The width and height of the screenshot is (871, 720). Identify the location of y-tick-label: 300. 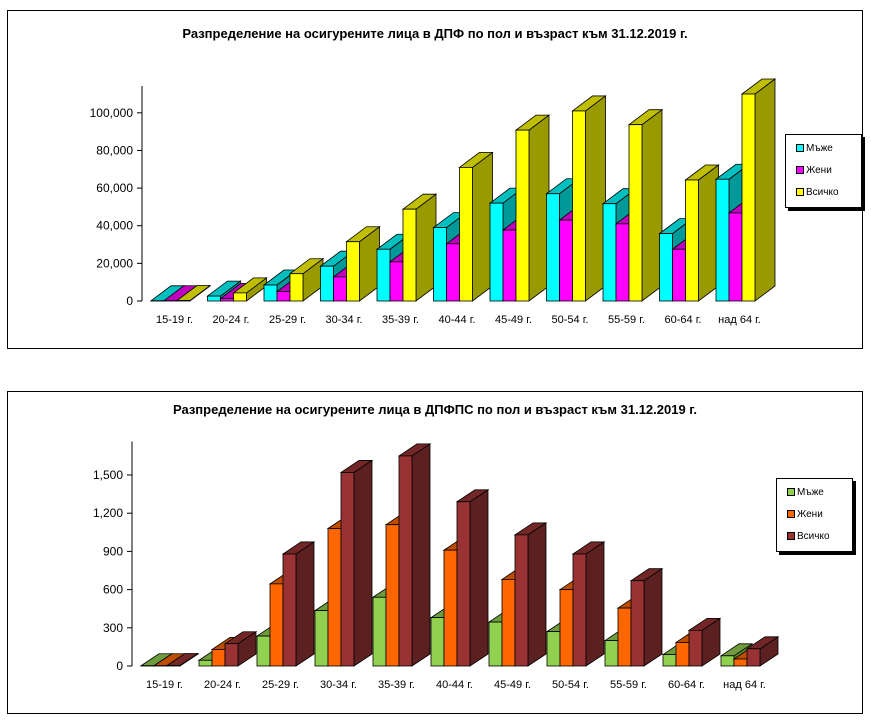
(113, 628).